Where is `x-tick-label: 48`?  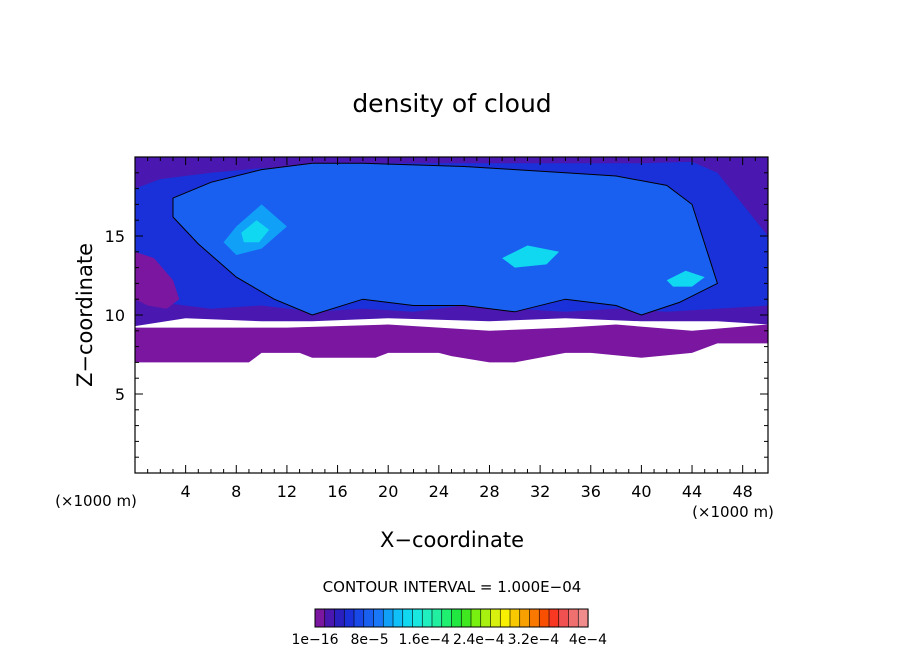
x-tick-label: 48 is located at coordinates (743, 491).